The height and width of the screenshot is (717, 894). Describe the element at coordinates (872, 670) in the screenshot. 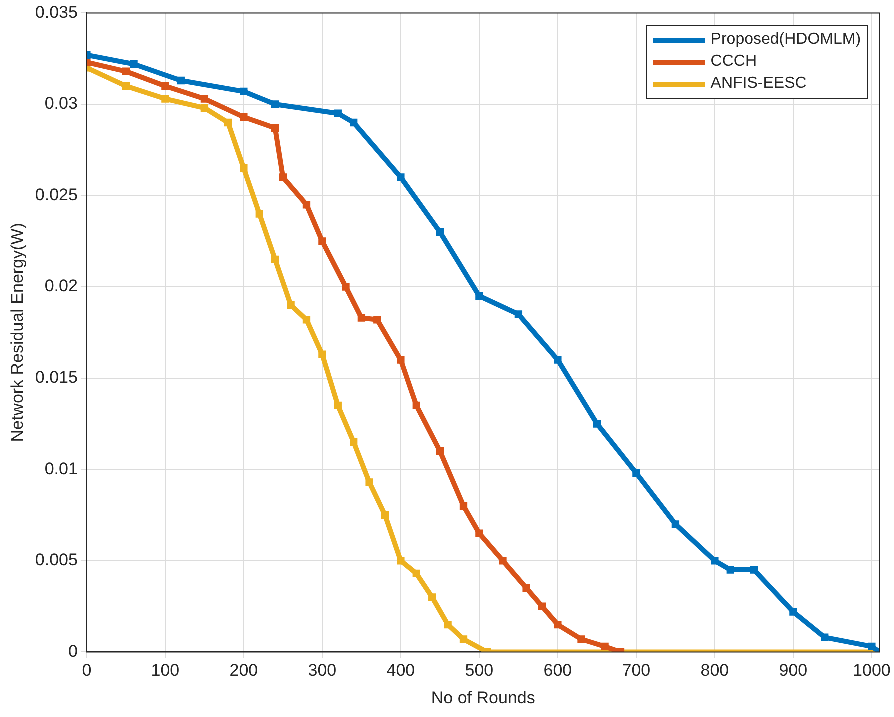

I see `x-tick-label: 1000` at that location.